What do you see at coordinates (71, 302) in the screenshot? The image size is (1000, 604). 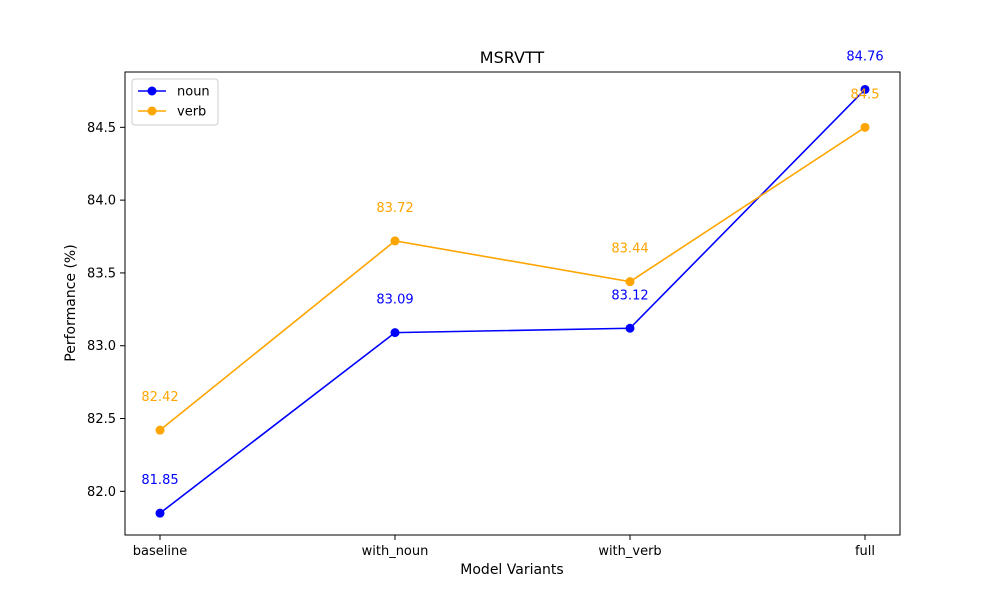 I see `y-axis-label: Performance (%)` at bounding box center [71, 302].